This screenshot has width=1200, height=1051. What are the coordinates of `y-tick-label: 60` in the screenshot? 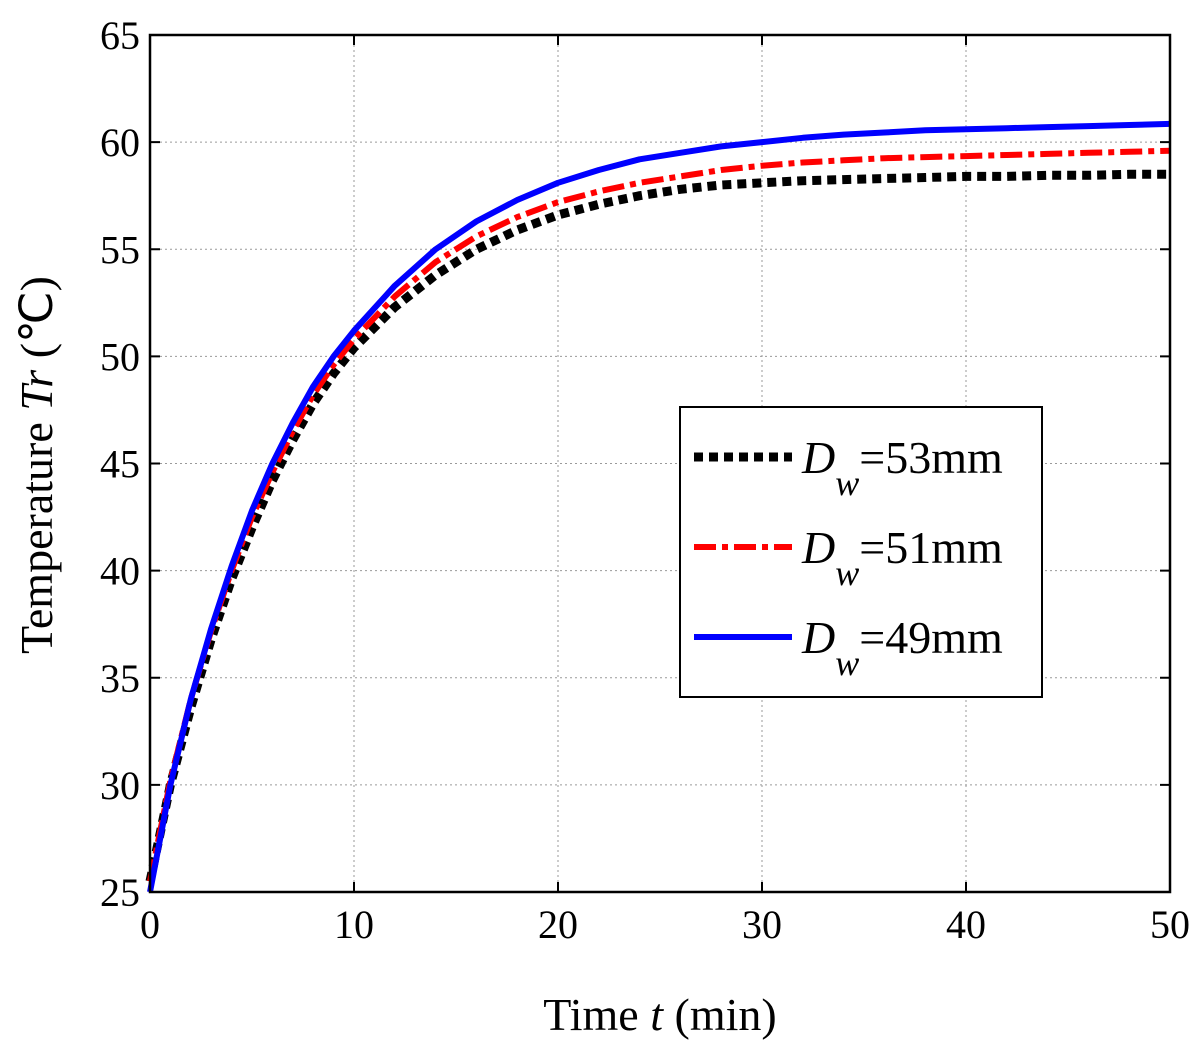 It's located at (120, 142).